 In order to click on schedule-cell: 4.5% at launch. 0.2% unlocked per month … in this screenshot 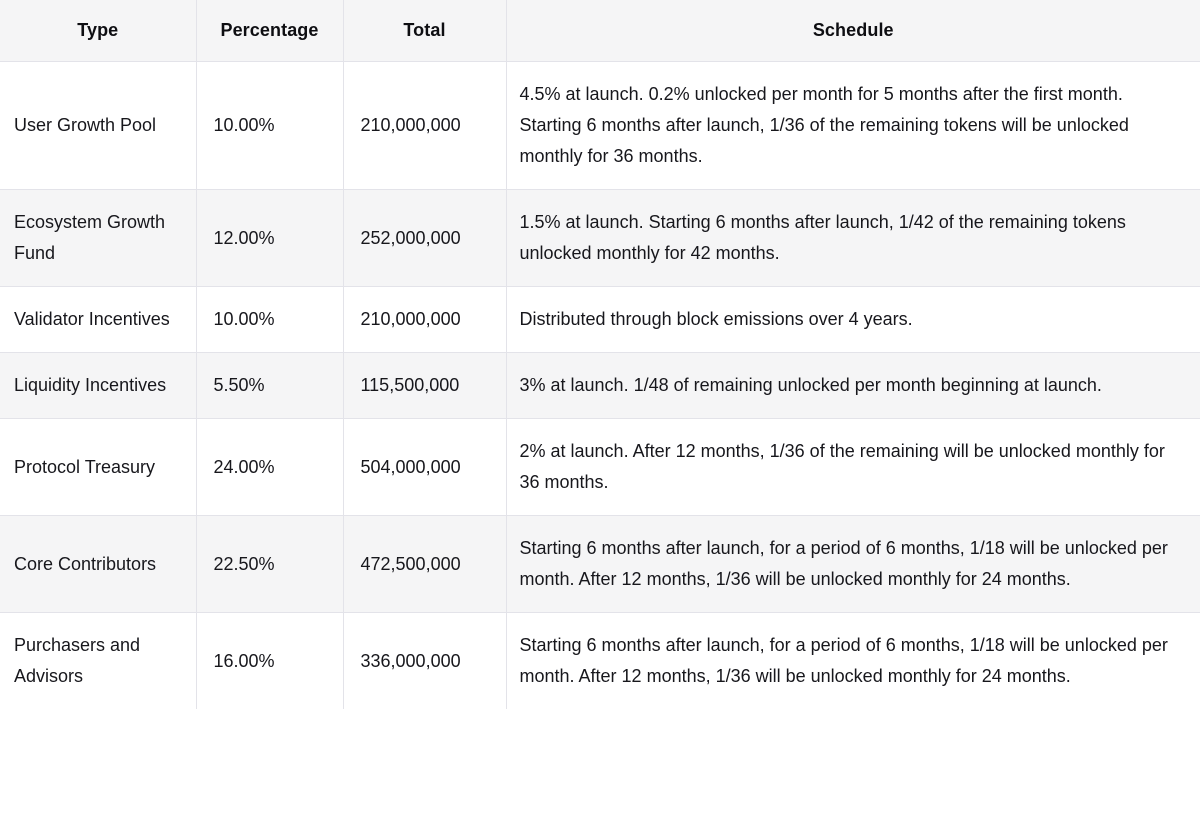, I will do `click(852, 125)`.